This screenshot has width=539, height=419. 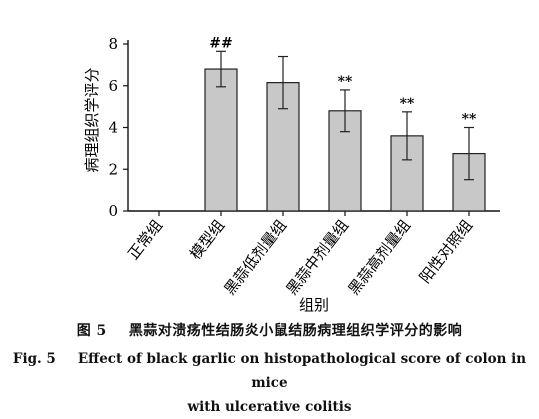 I want to click on figure-caption-cn: 图 5 黑蒜对溃疡性结肠炎小鼠结肠病理组织学评分的影响, so click(x=269, y=330).